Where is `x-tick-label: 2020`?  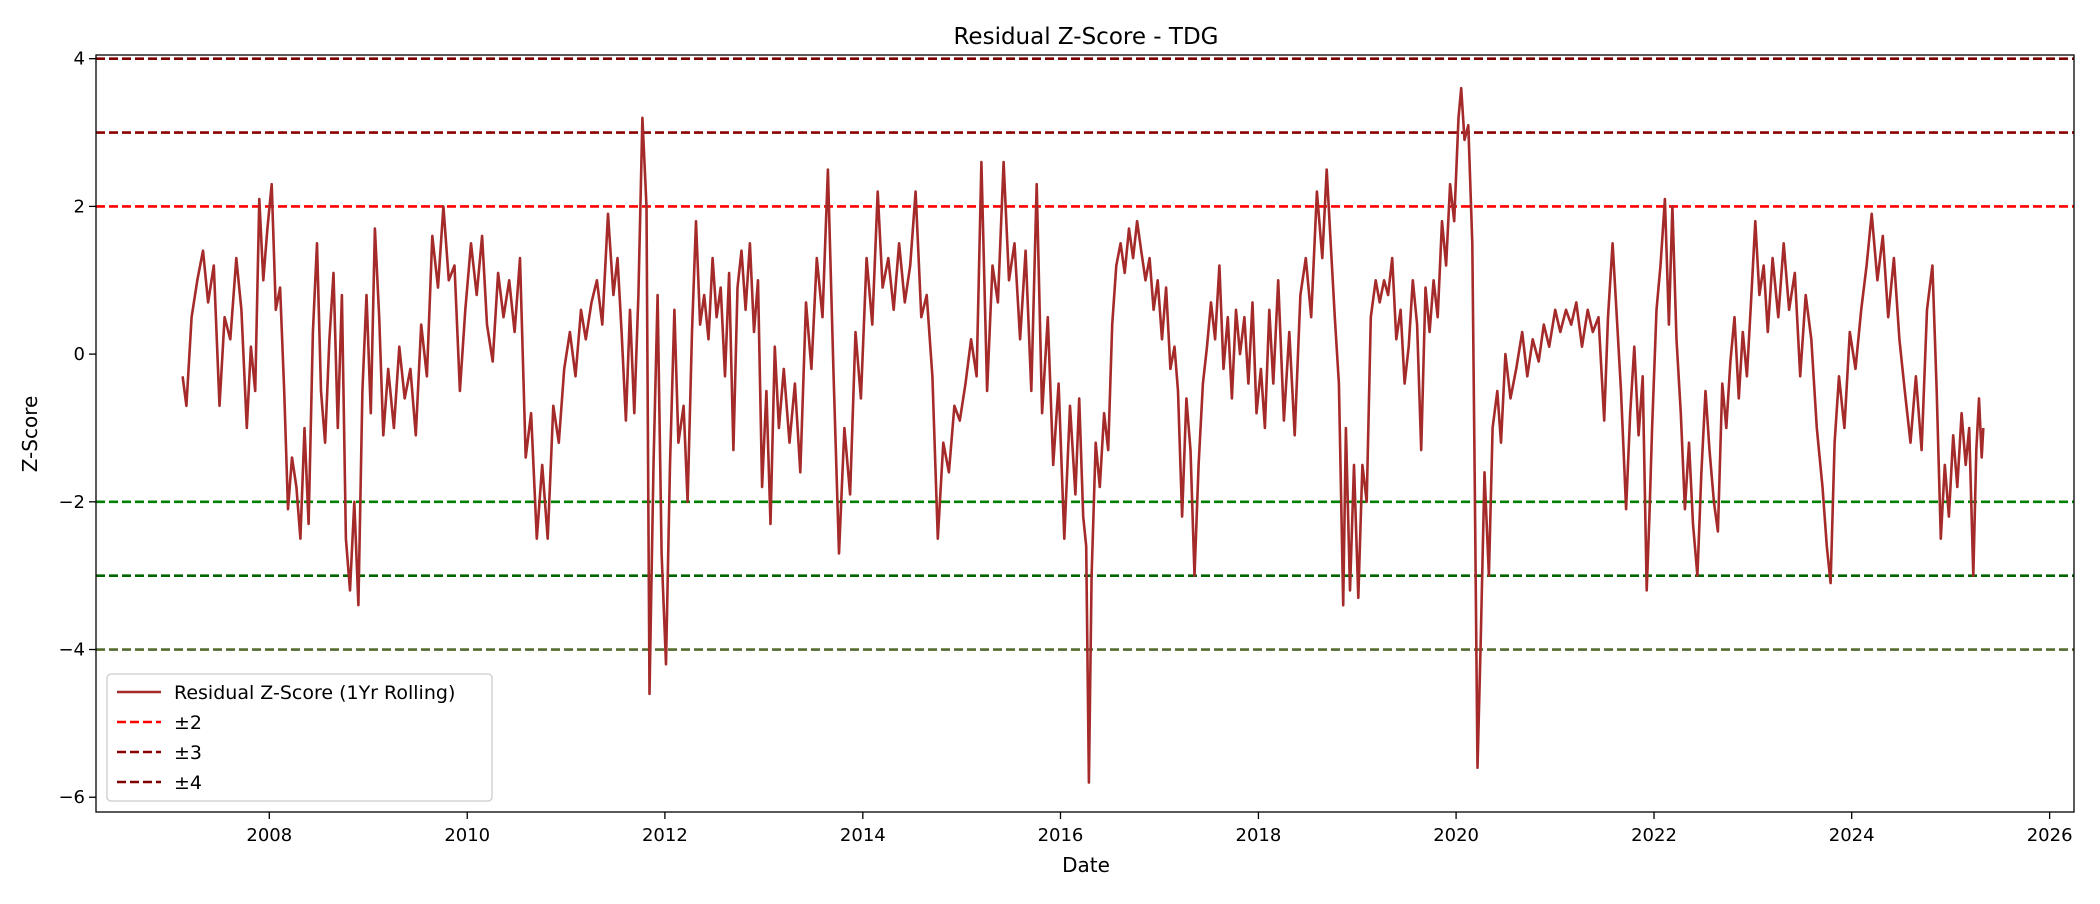
x-tick-label: 2020 is located at coordinates (1456, 835).